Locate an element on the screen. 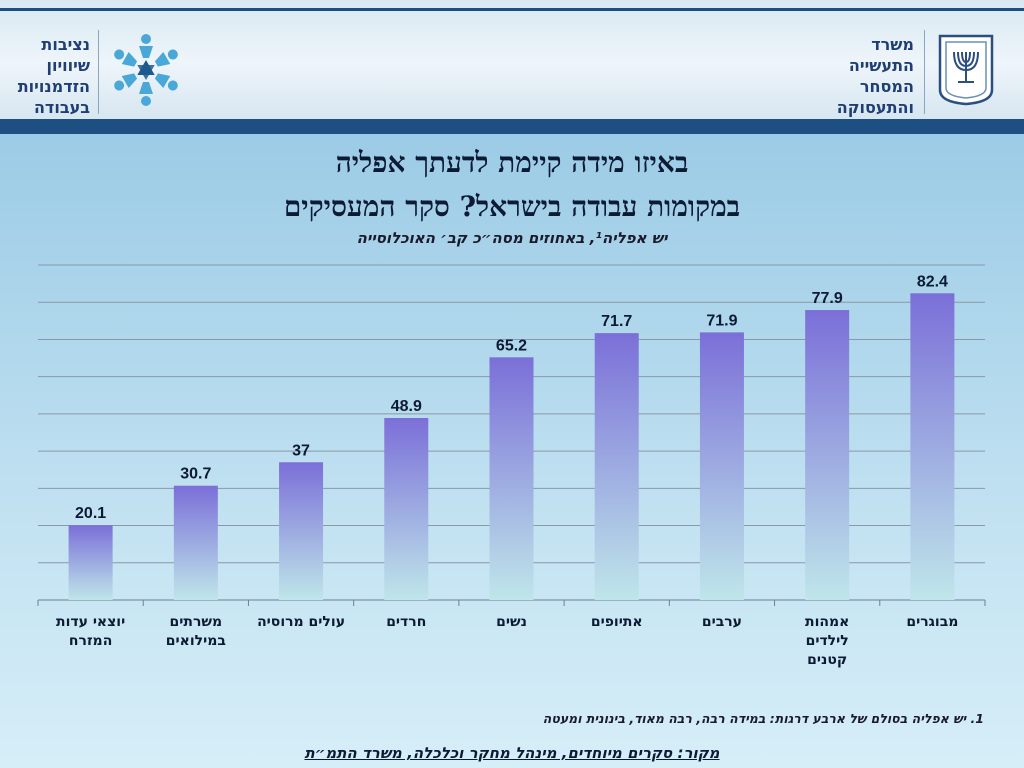  category-label: אמהות is located at coordinates (827, 622).